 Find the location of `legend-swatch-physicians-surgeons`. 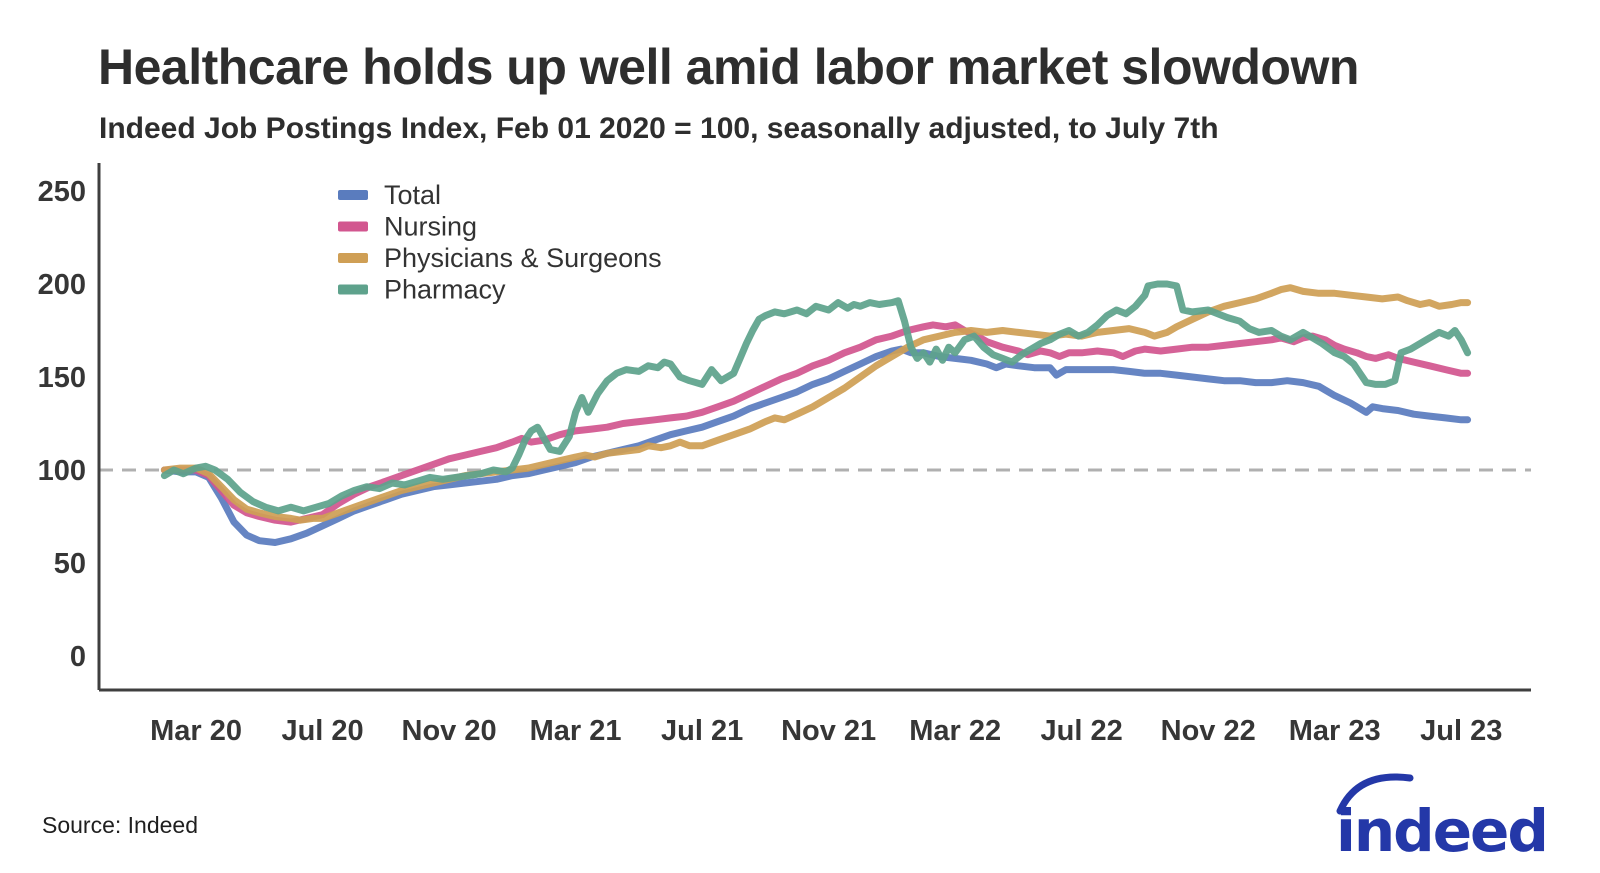

legend-swatch-physicians-surgeons is located at coordinates (353, 258).